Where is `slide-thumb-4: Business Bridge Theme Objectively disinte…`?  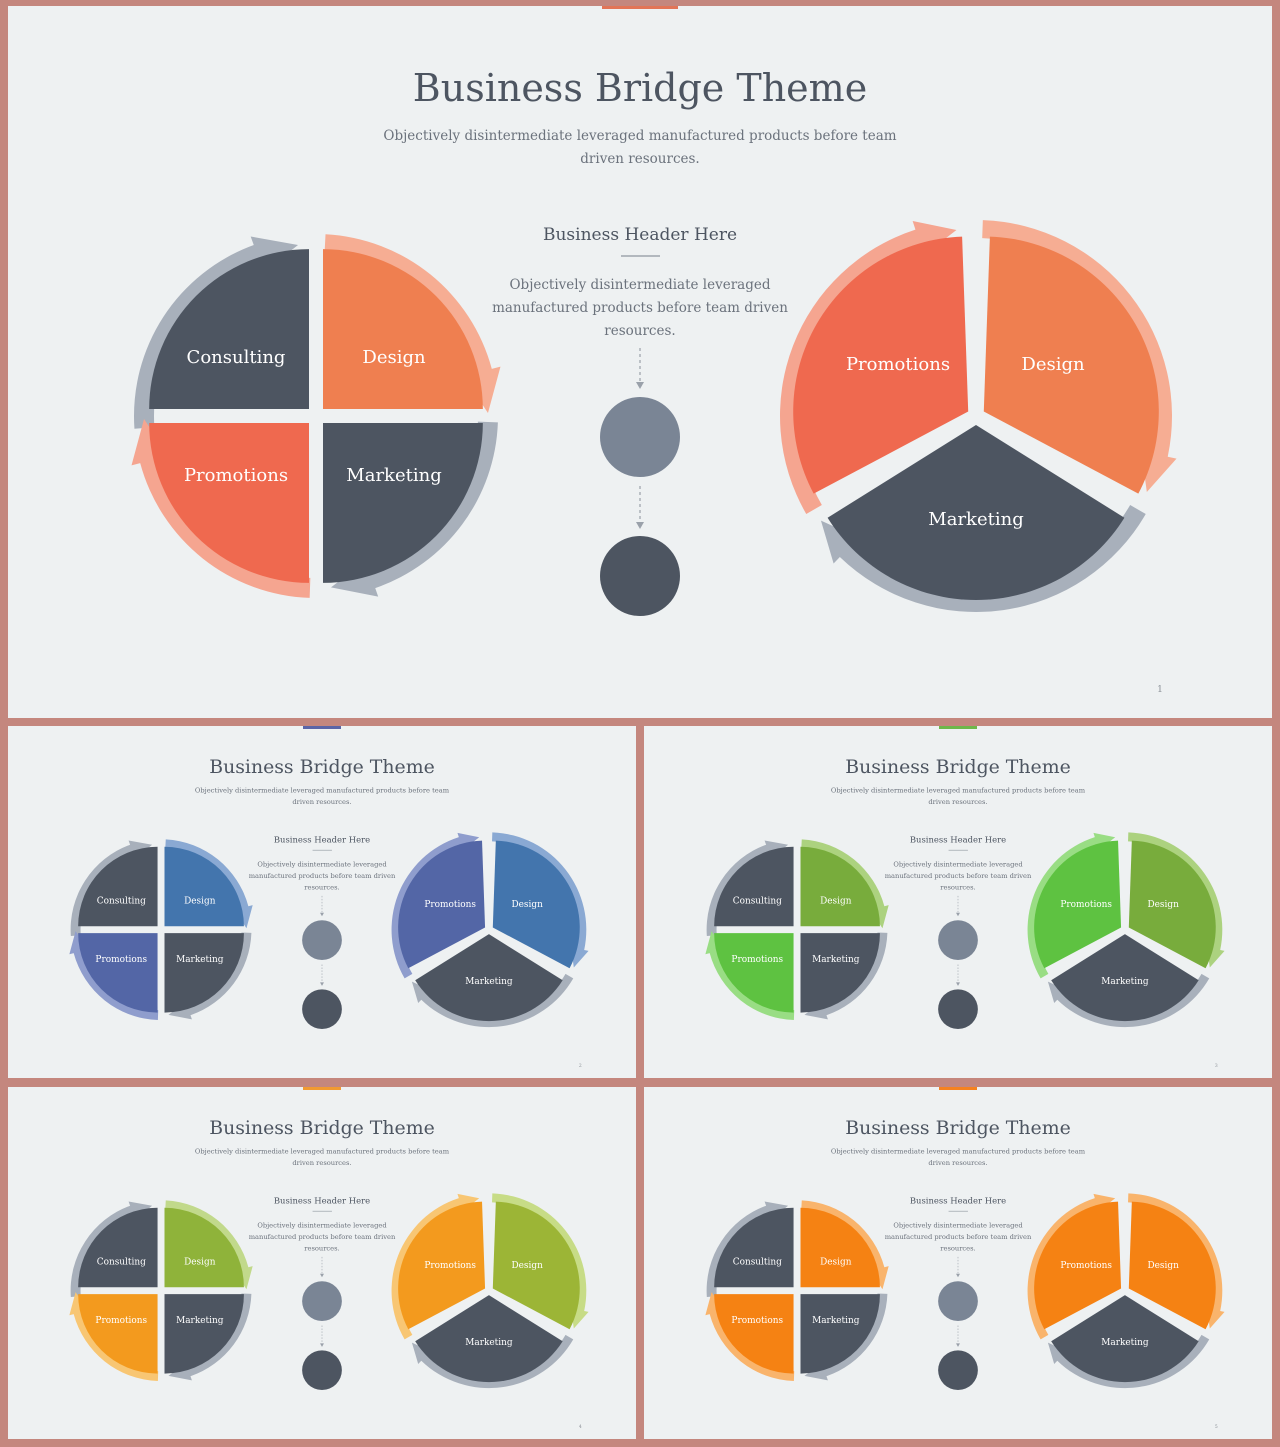 slide-thumb-4: Business Bridge Theme Objectively disinte… is located at coordinates (322, 1263).